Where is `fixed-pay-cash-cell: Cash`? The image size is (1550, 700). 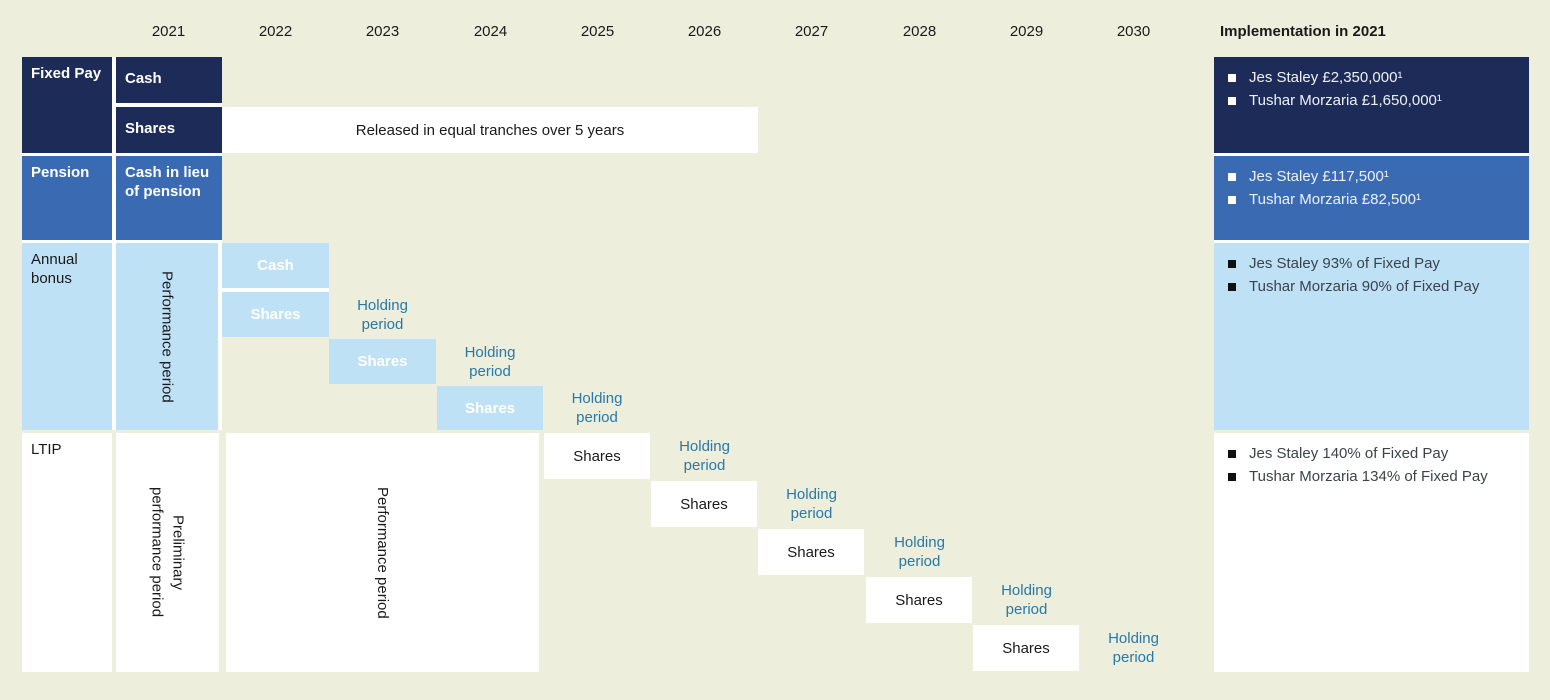 fixed-pay-cash-cell: Cash is located at coordinates (169, 80).